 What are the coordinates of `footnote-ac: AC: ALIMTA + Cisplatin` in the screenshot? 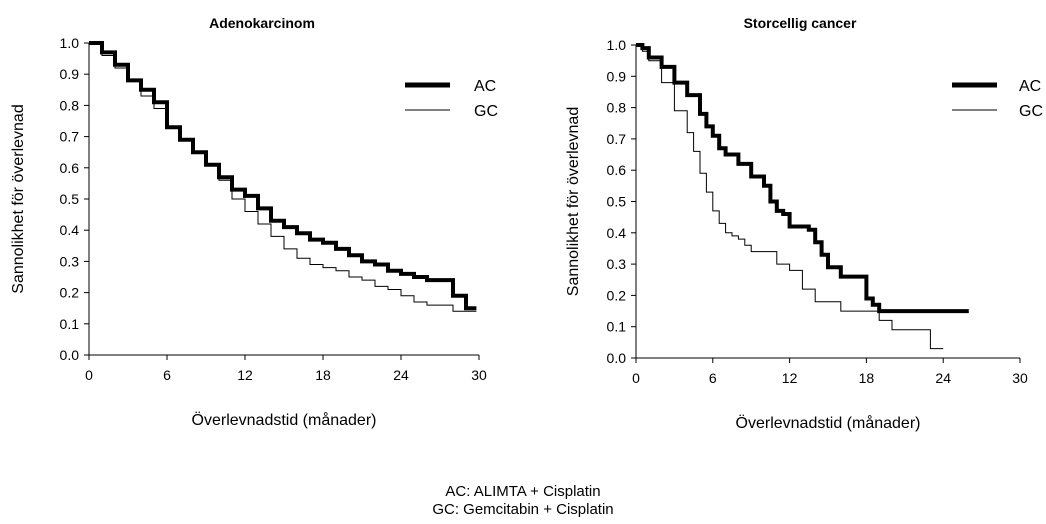 It's located at (523, 491).